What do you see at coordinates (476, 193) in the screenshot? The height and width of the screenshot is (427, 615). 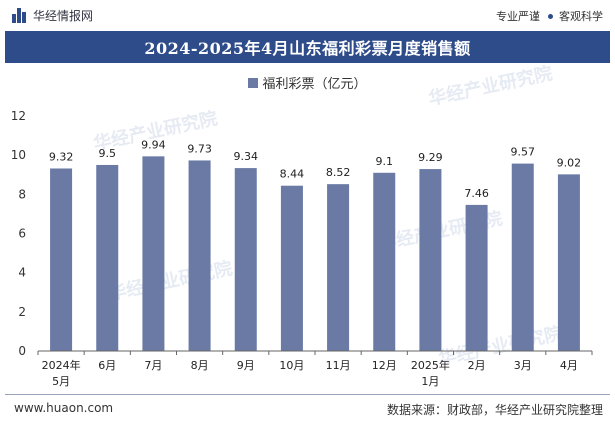 I see `data-label: 7.46` at bounding box center [476, 193].